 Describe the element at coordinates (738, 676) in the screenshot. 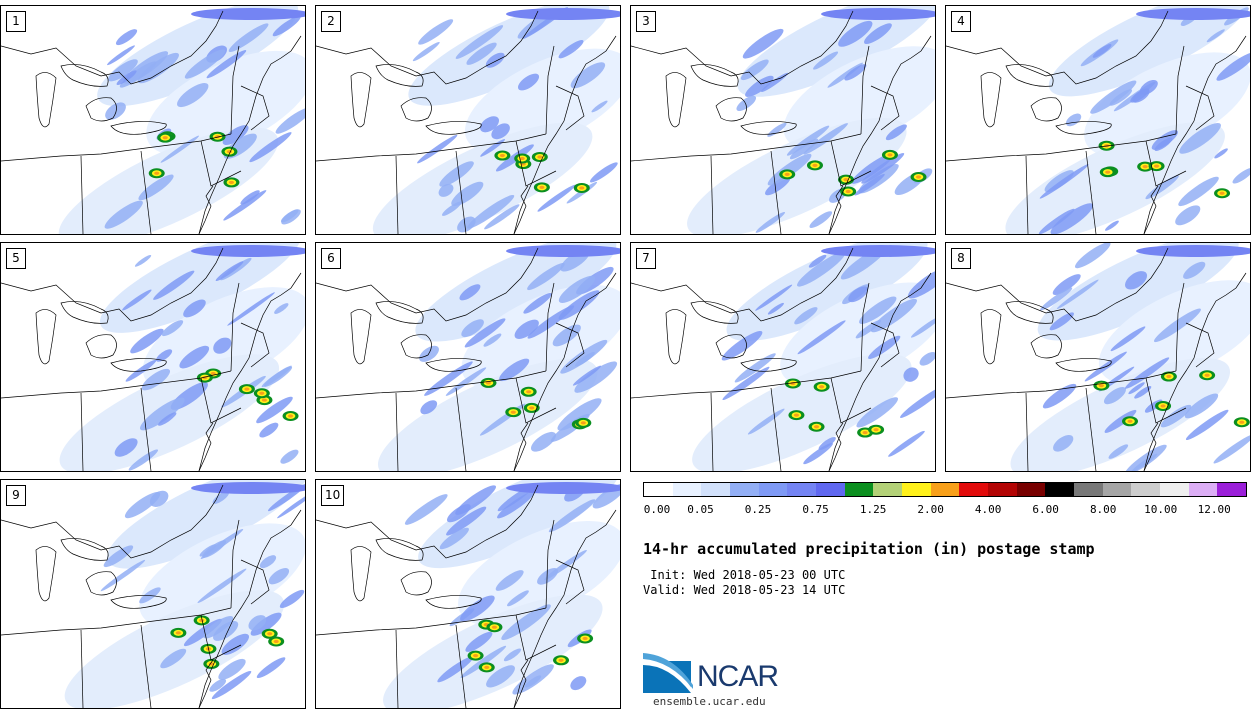

I see `ncar-logo-text: NCAR` at that location.